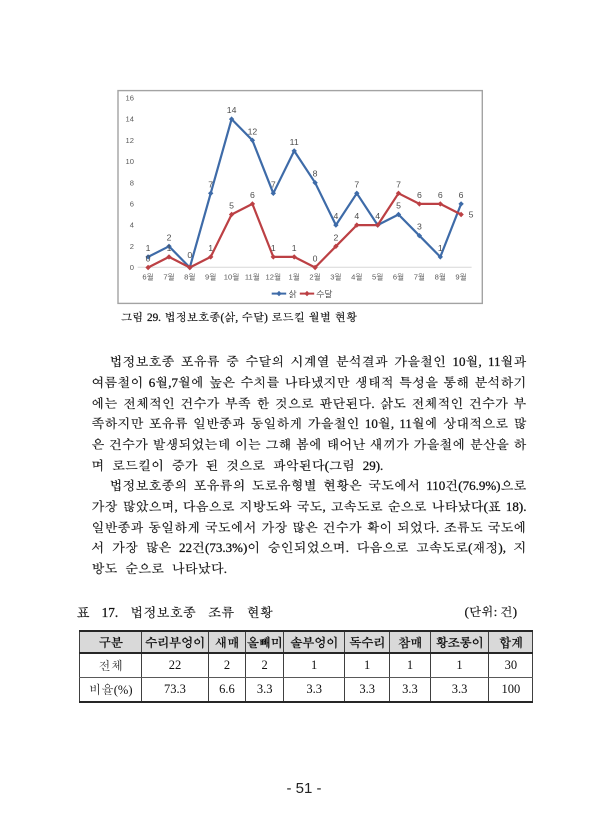 This screenshot has width=608, height=840. I want to click on svg-text: 3월, so click(335, 277).